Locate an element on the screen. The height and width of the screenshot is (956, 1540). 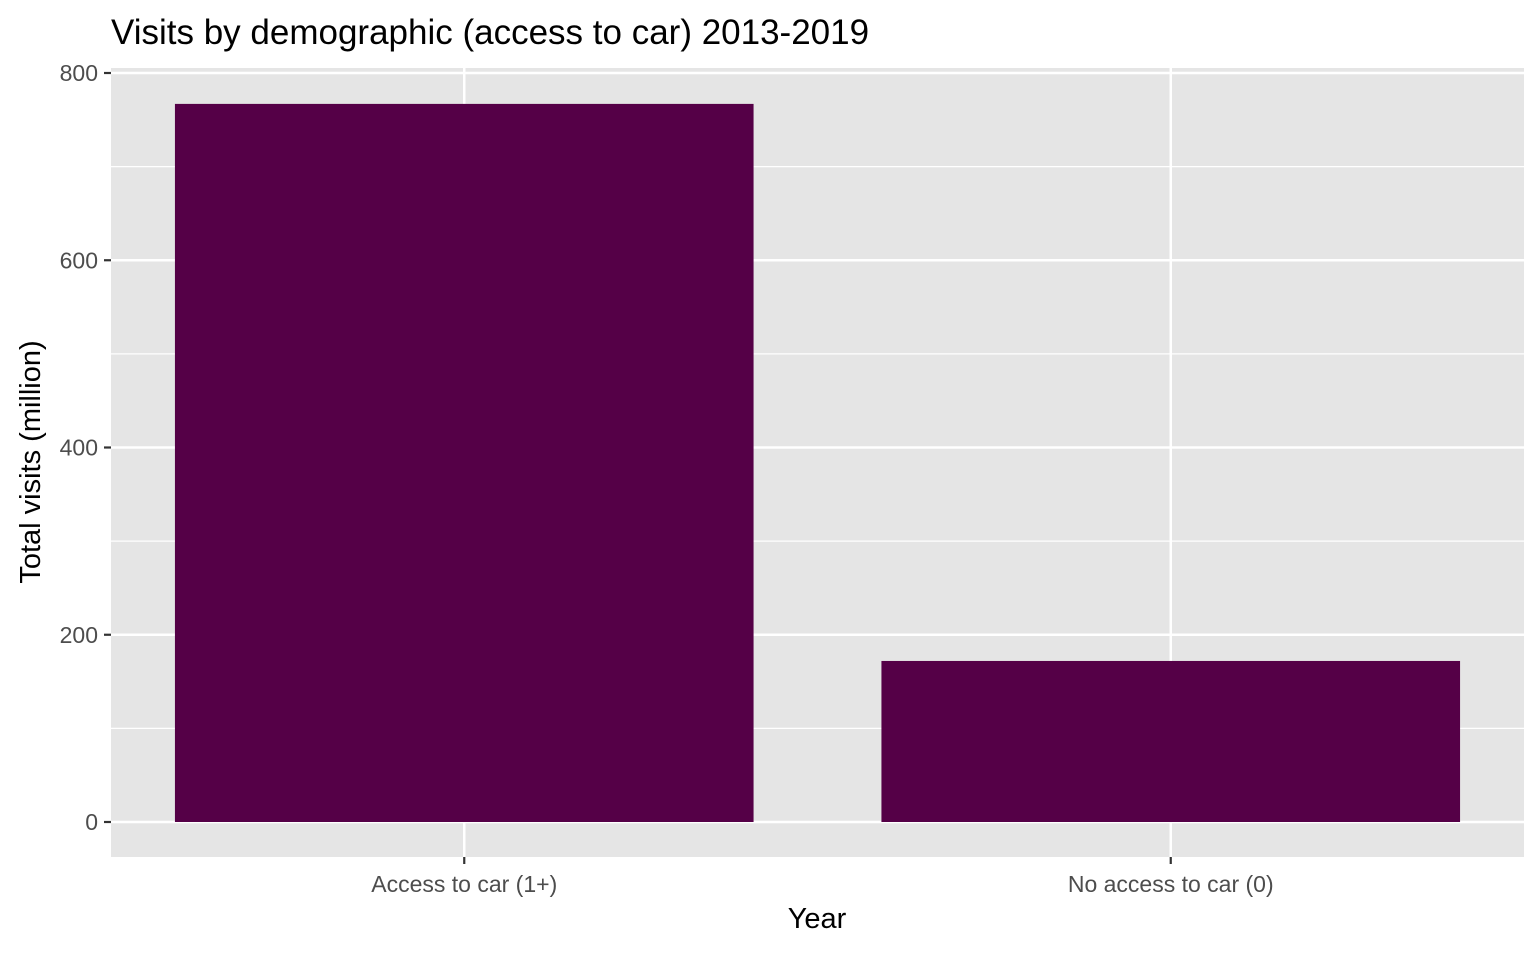
y-tick-label: 200 is located at coordinates (79, 635).